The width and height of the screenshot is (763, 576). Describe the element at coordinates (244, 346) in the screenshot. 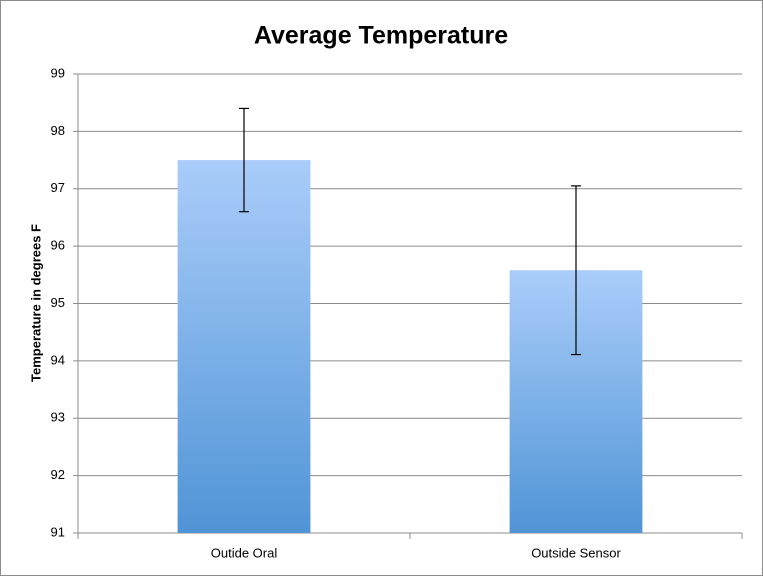

I see `bar` at that location.